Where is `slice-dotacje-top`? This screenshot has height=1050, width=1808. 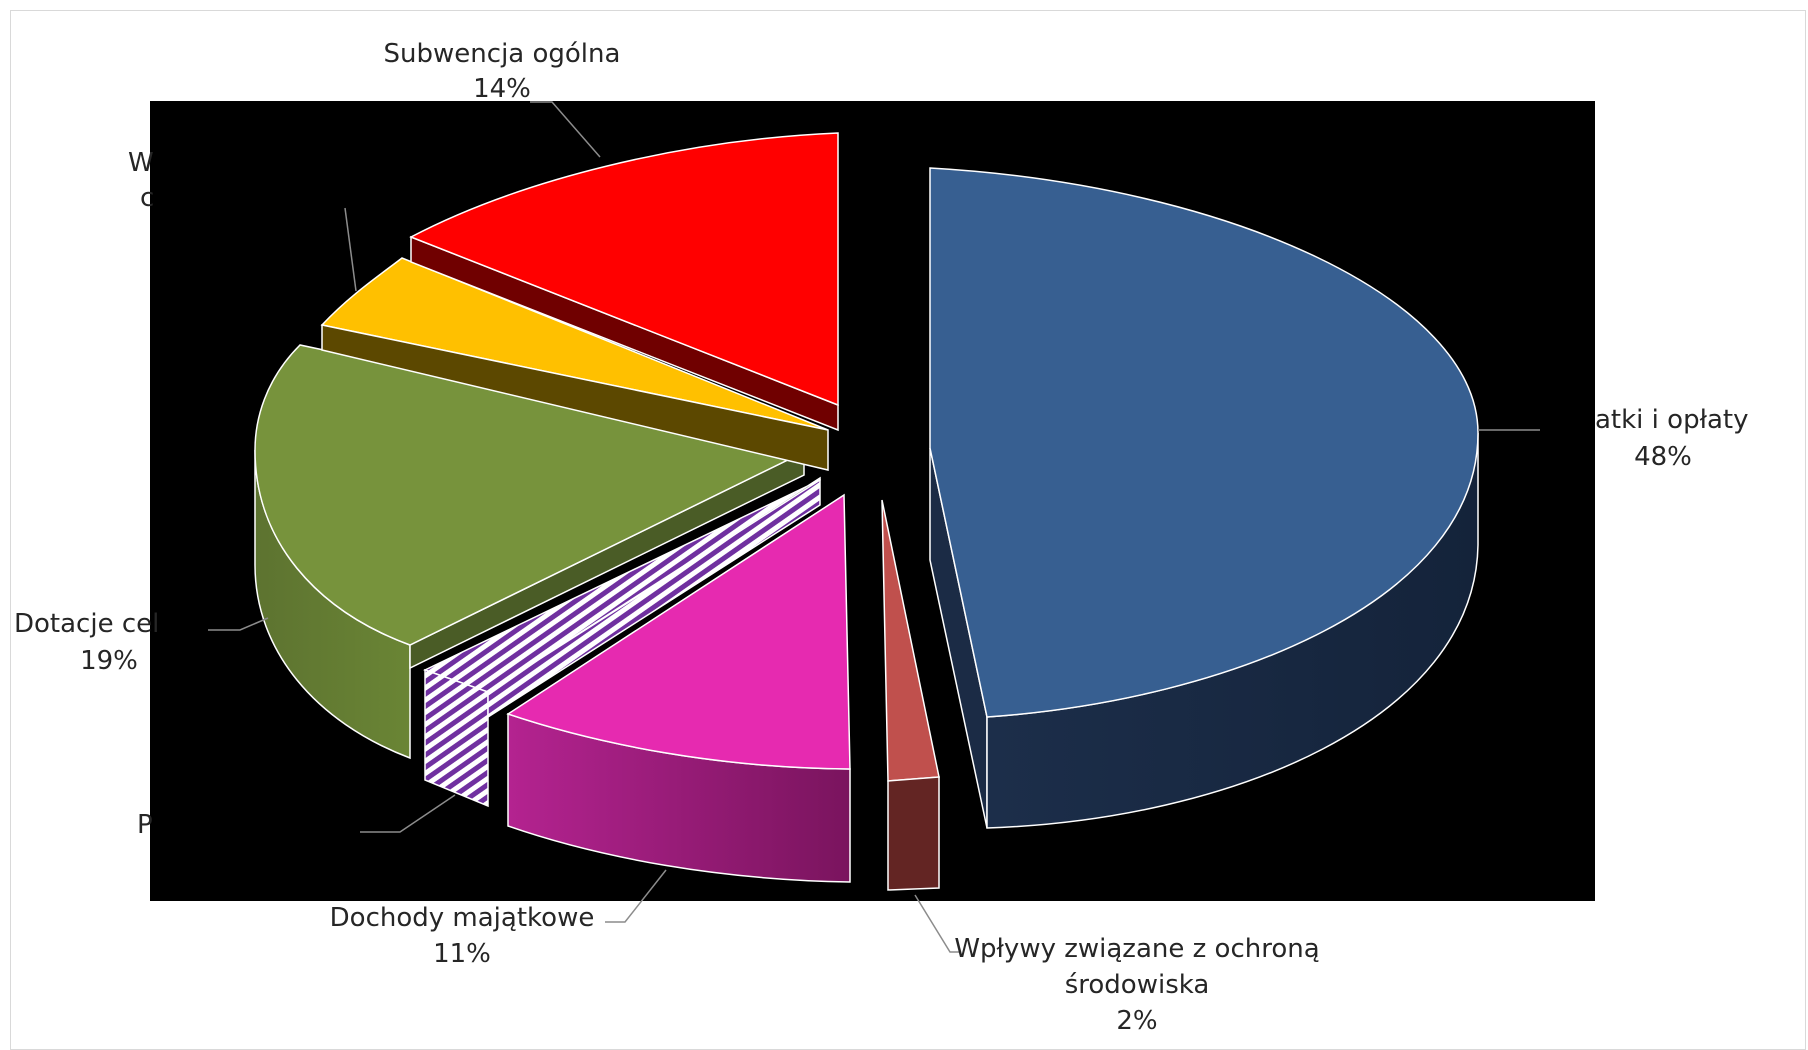
slice-dotacje-top is located at coordinates (530, 495).